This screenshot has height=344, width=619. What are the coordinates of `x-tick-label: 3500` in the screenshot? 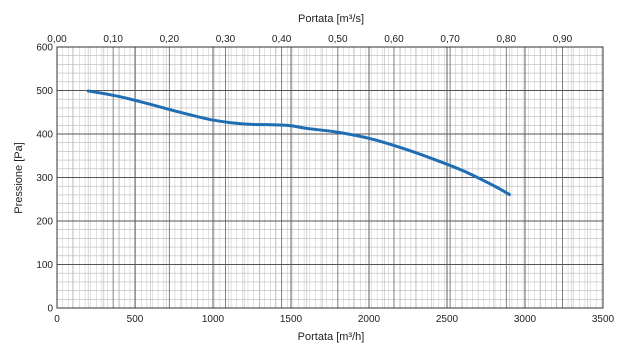 It's located at (603, 319).